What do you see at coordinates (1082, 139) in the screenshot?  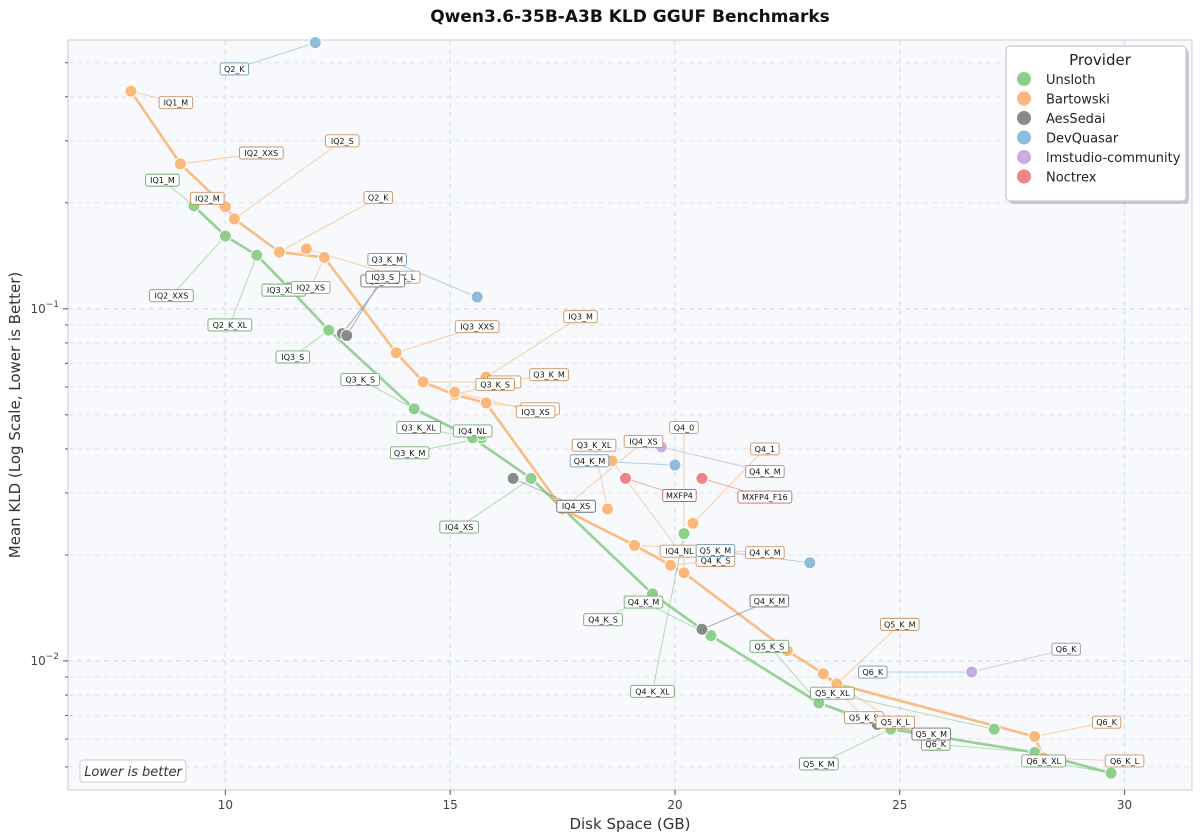 I see `legend-label: DevQuasar` at bounding box center [1082, 139].